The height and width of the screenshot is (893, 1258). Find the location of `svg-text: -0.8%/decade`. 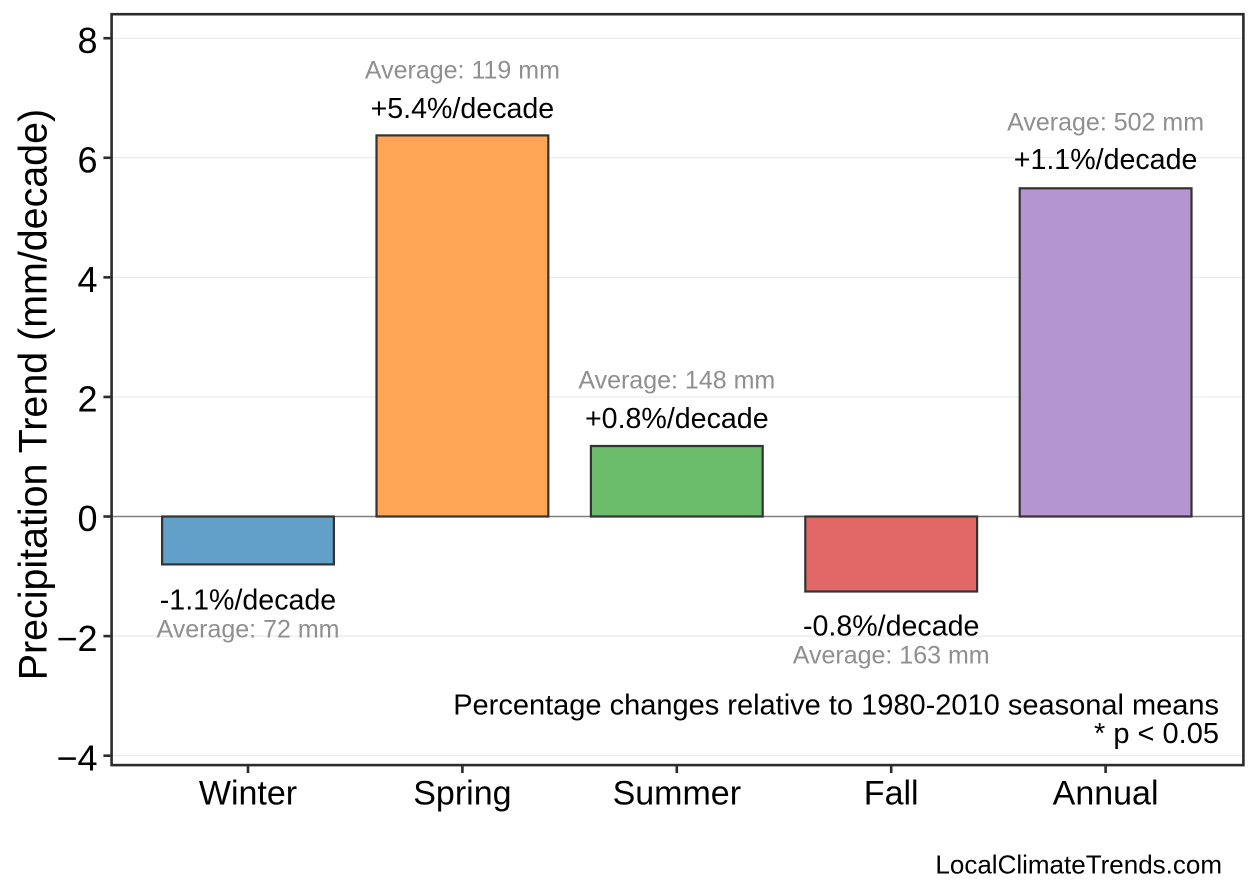

svg-text: -0.8%/decade is located at coordinates (891, 627).